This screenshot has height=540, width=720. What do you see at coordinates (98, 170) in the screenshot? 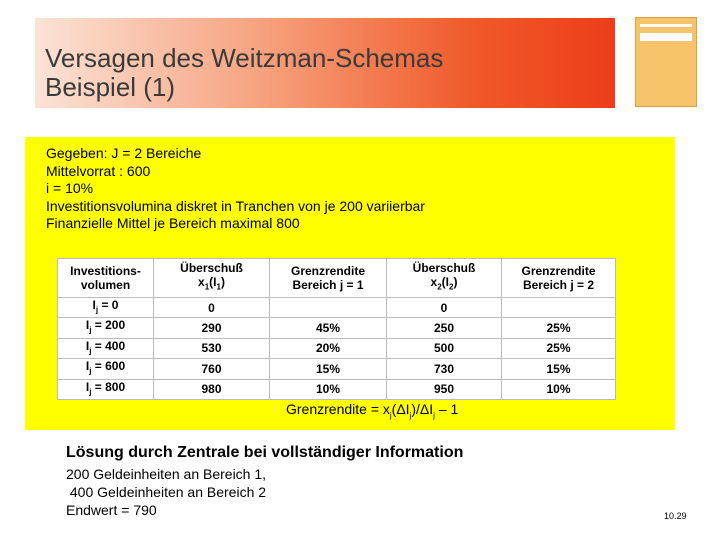
I see `given-line: Mittelvorrat : 600` at bounding box center [98, 170].